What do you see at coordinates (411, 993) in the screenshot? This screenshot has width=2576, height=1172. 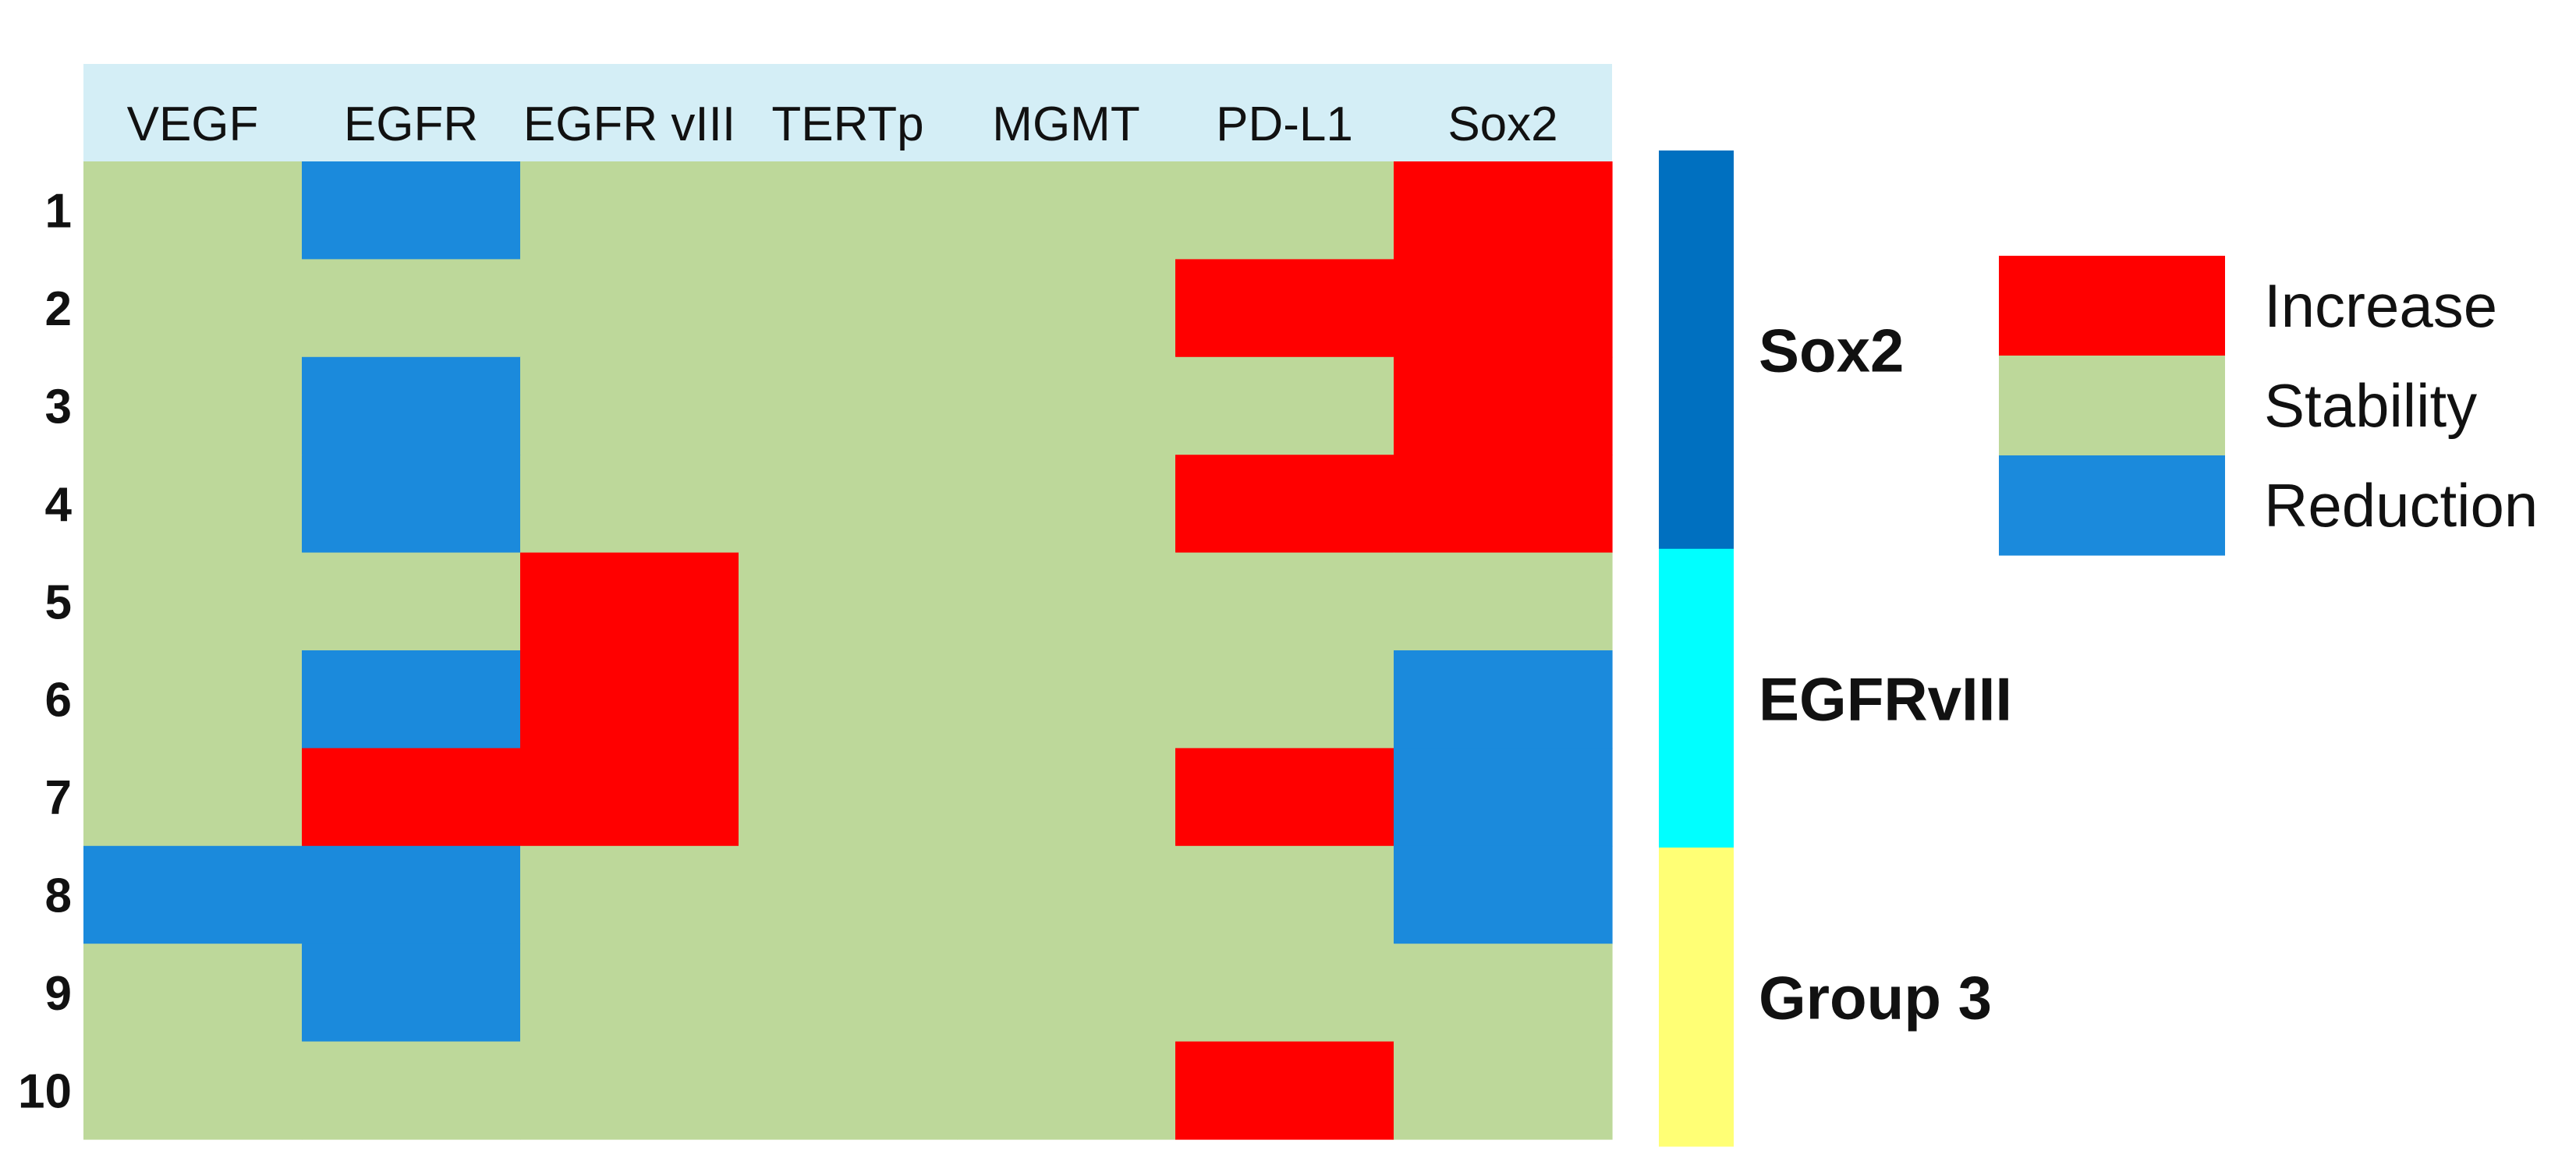 I see `cell-r9-egfr-reduction` at bounding box center [411, 993].